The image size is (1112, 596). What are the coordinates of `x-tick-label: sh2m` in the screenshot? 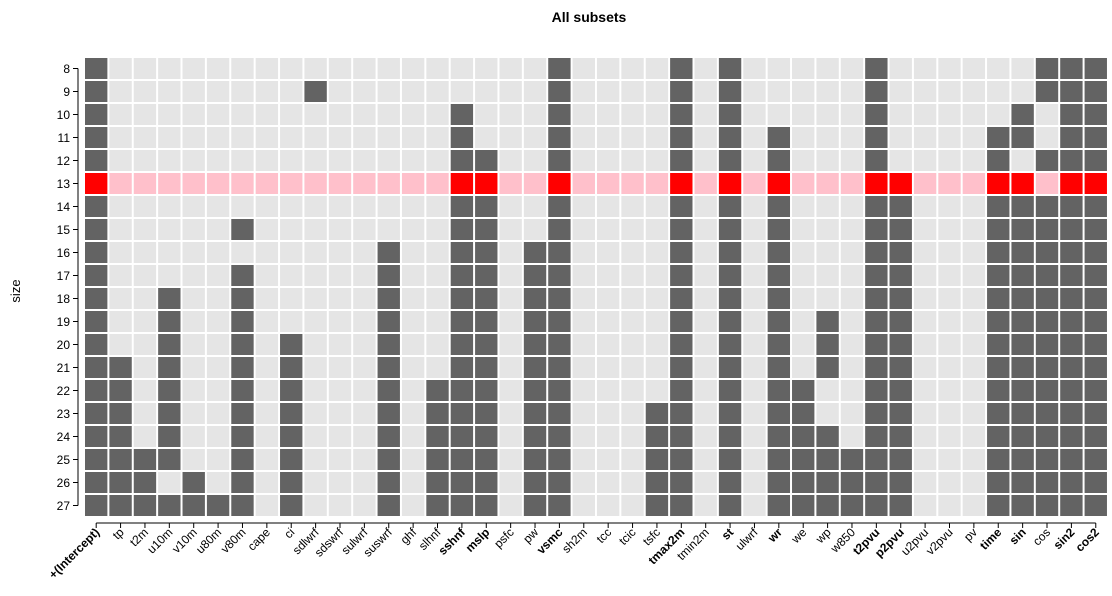 It's located at (574, 540).